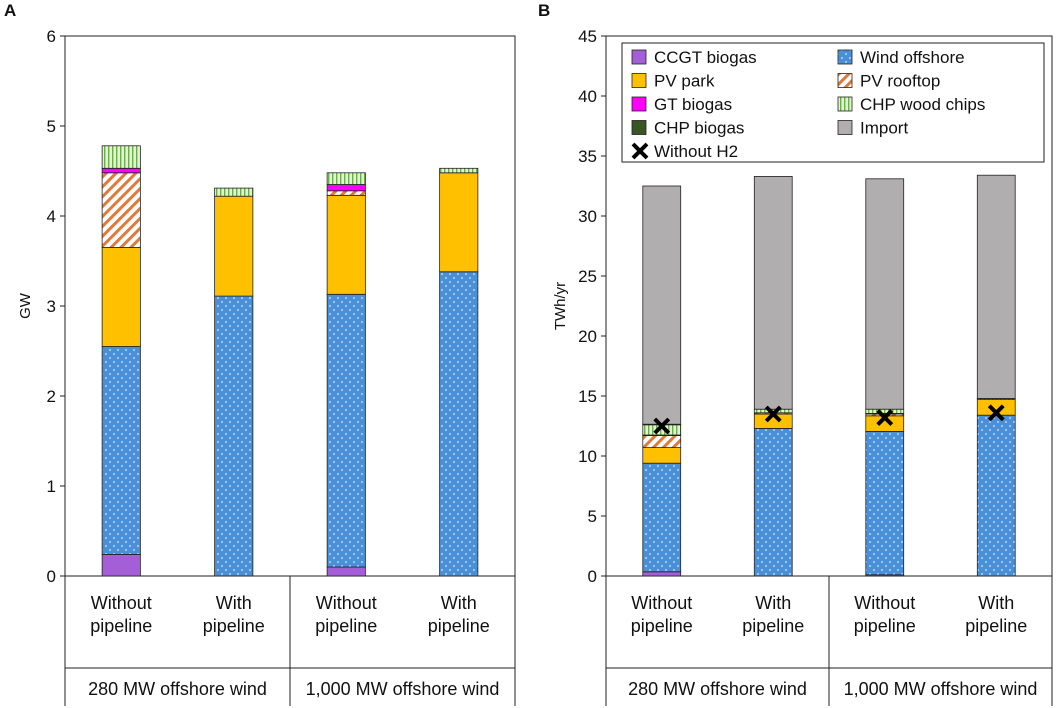  I want to click on y-tick-label: 4, so click(51, 216).